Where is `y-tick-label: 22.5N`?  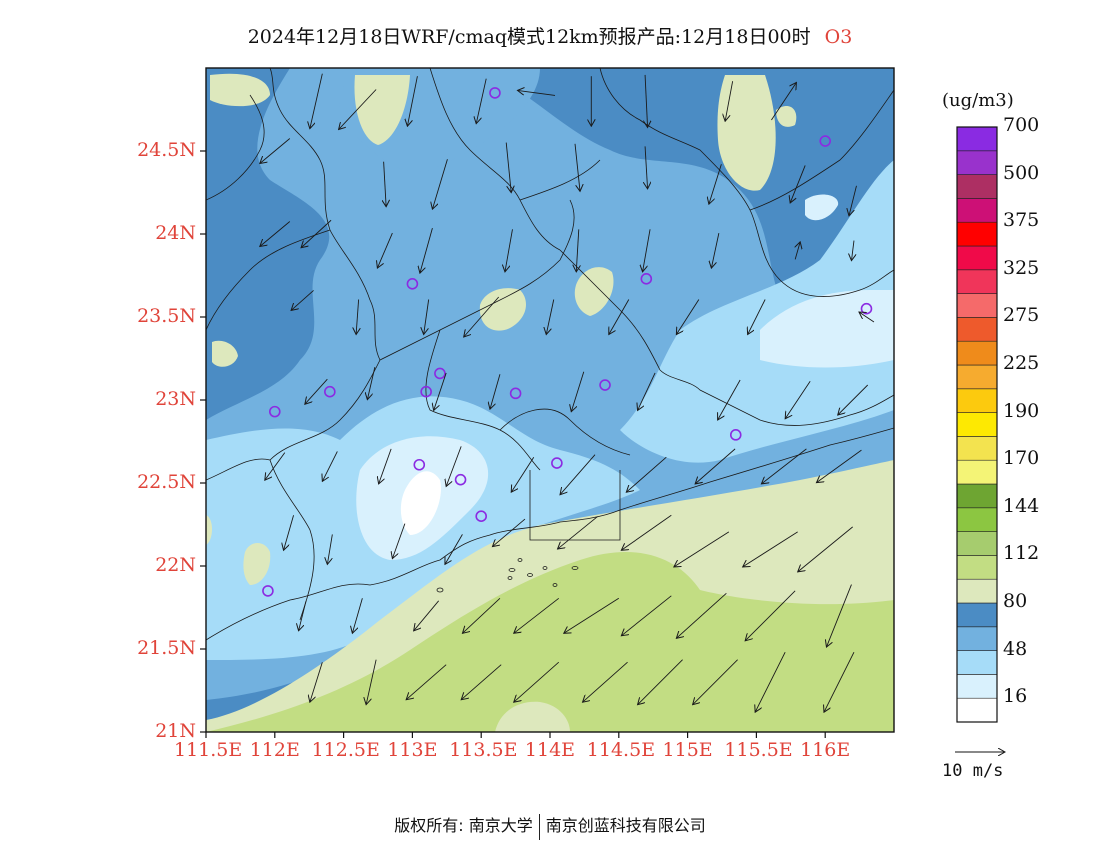 y-tick-label: 22.5N is located at coordinates (166, 482).